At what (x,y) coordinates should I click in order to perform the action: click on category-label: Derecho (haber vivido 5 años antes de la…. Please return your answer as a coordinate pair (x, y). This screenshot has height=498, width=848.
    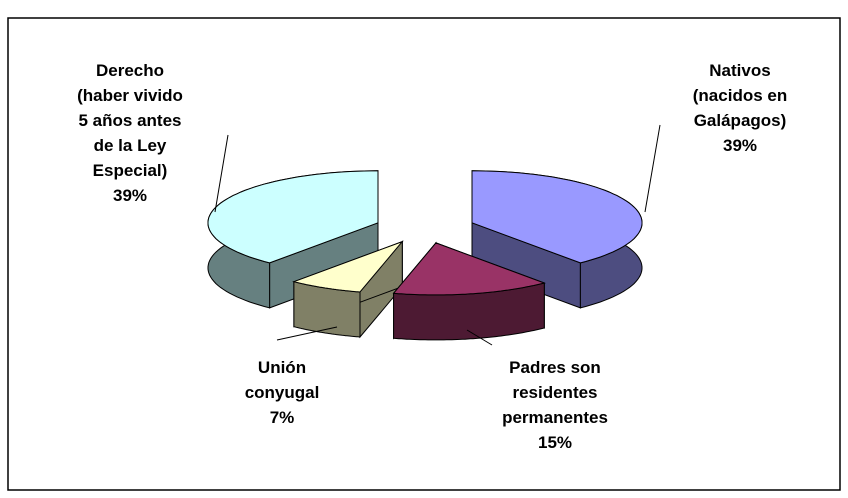
    Looking at the image, I should click on (130, 120).